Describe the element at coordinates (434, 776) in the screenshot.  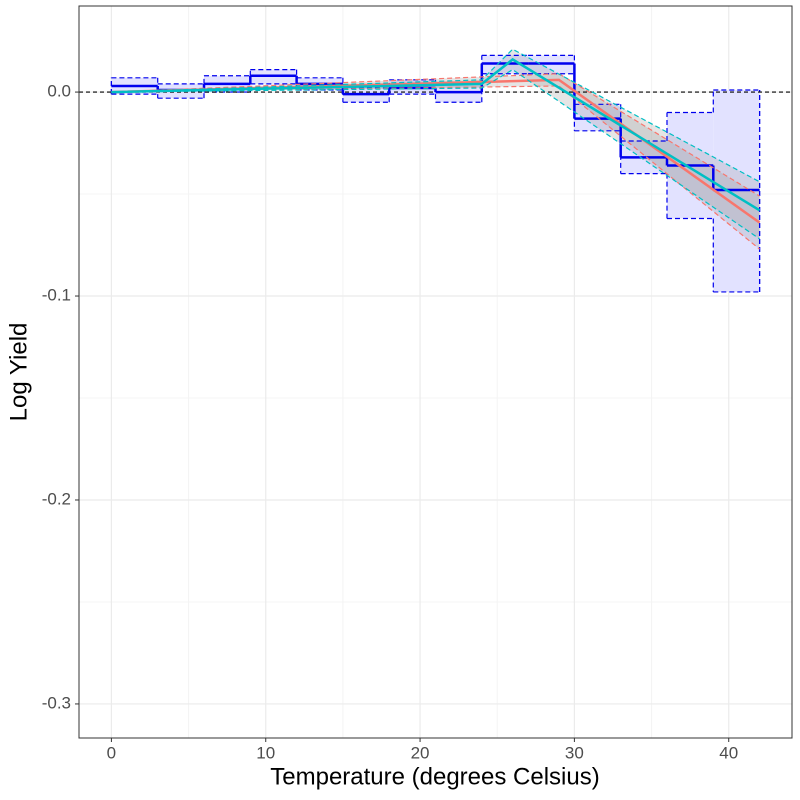
I see `x-axis-title: Temperature (degrees Celsius)` at that location.